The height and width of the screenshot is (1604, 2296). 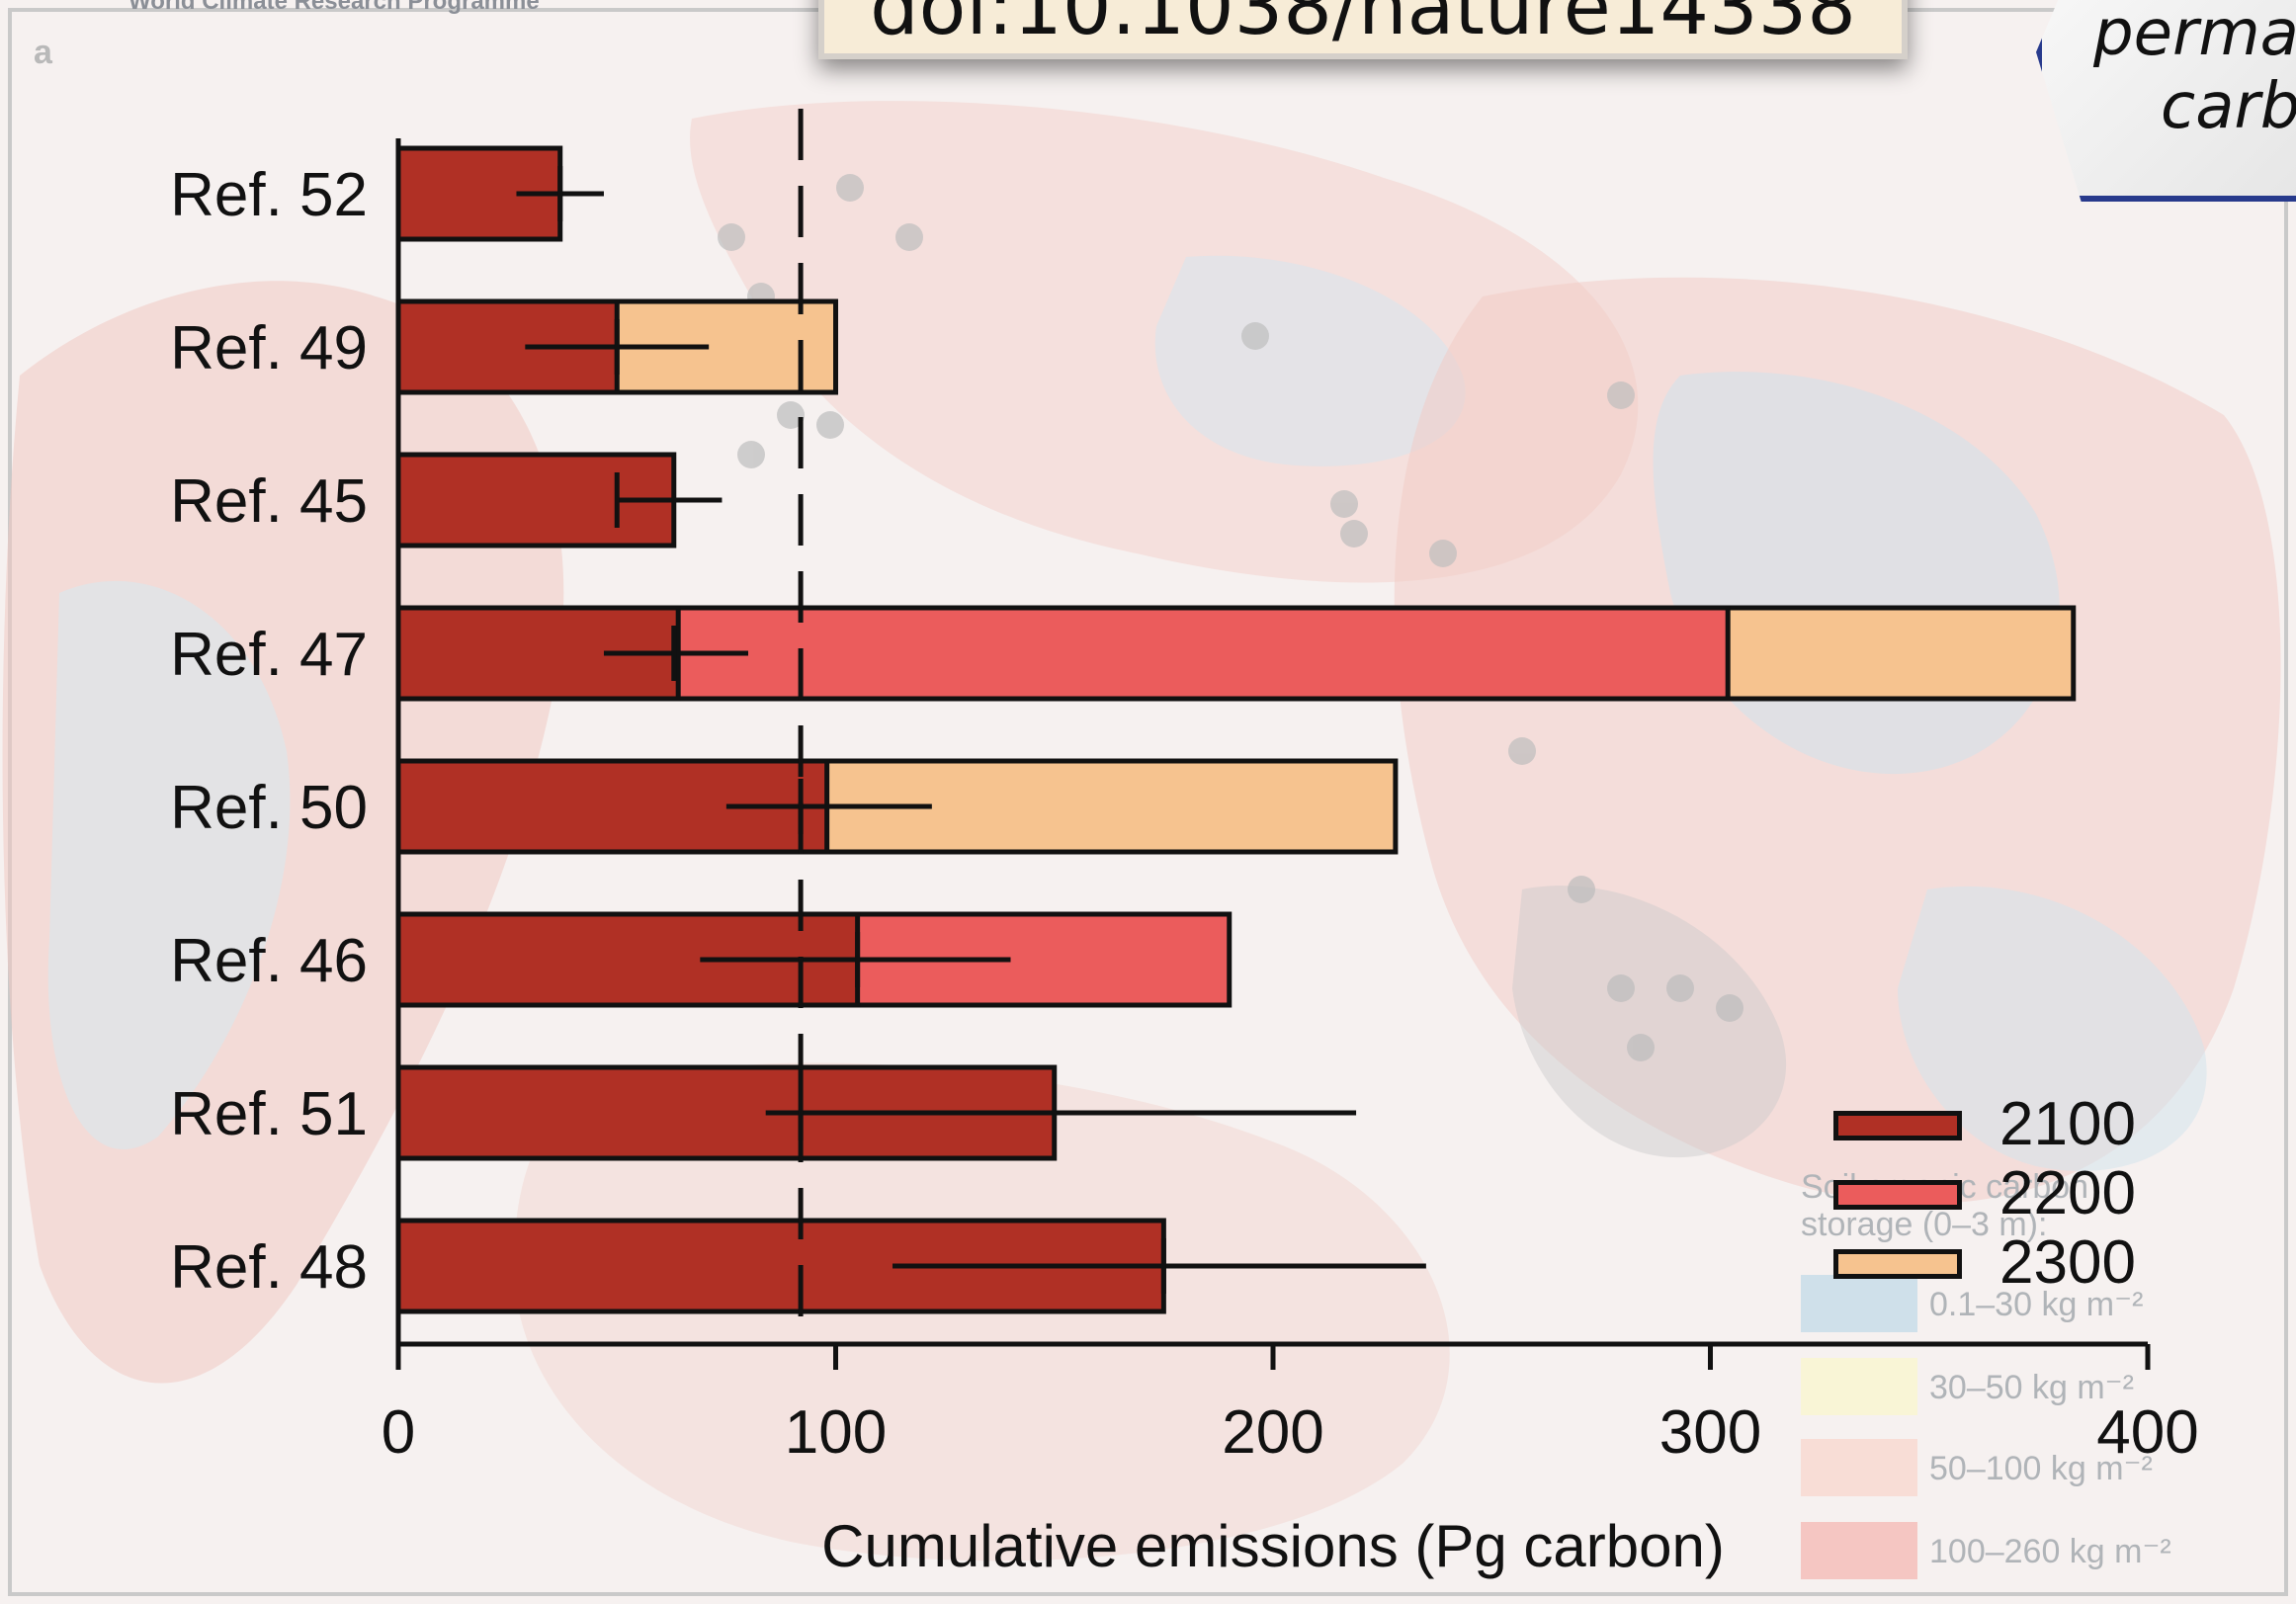 What do you see at coordinates (2041, 1468) in the screenshot?
I see `storage-label: 50–100 kg m⁻²` at bounding box center [2041, 1468].